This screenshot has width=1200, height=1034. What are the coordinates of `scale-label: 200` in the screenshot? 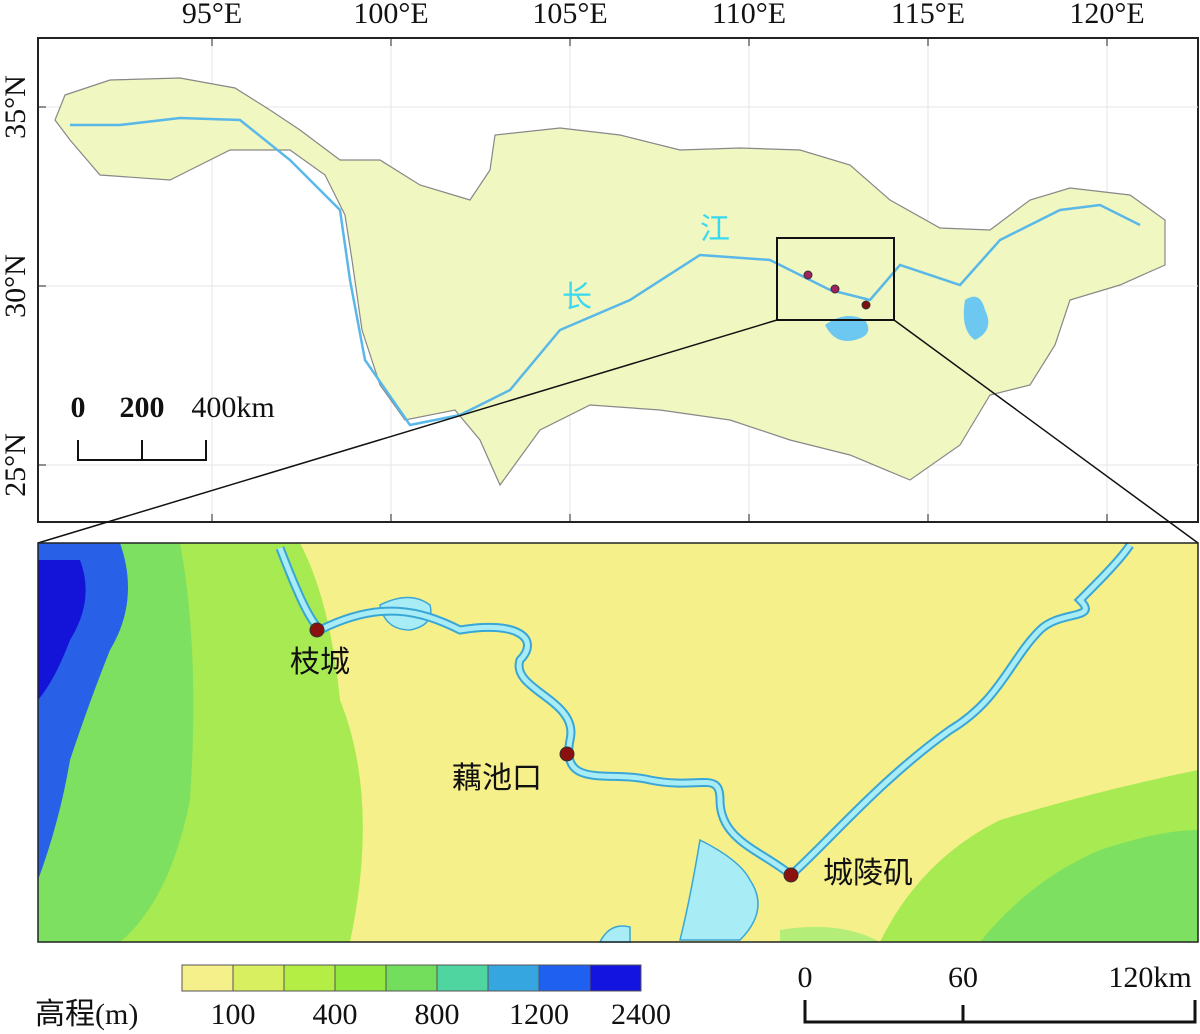 It's located at (142, 407).